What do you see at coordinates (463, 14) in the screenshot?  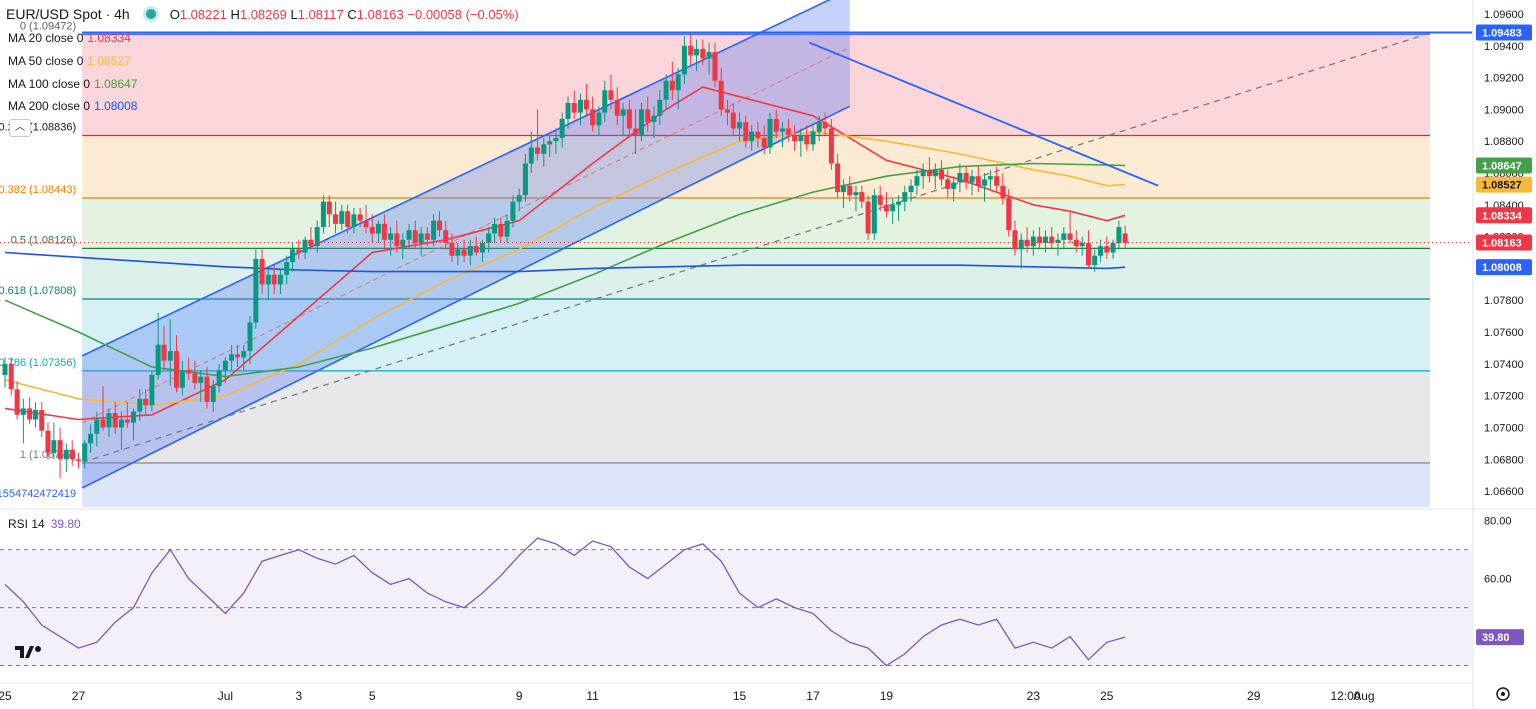 I see `change-value: −0.00058 (−0.05%)` at bounding box center [463, 14].